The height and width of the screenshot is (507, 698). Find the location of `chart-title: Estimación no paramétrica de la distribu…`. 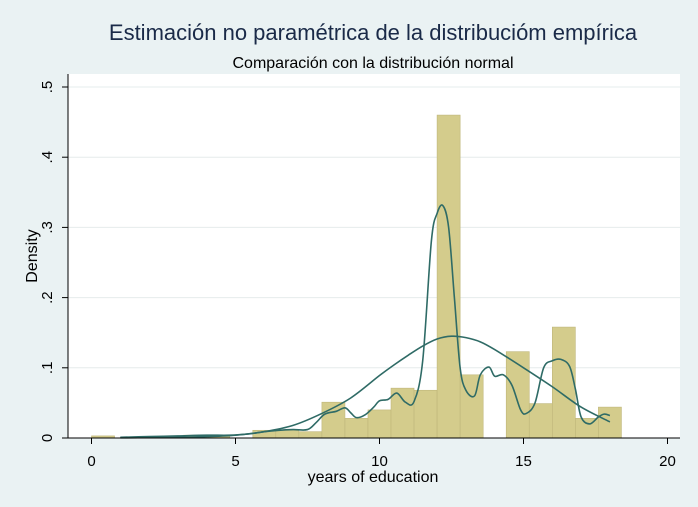

chart-title: Estimación no paramétrica de la distribu… is located at coordinates (373, 32).